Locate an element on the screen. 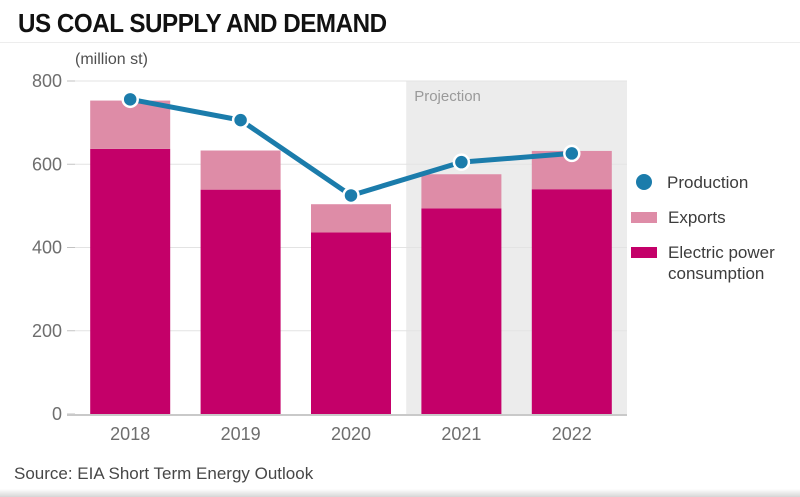 The image size is (800, 497). page-title: US COAL SUPPLY AND DEMAND is located at coordinates (202, 23).